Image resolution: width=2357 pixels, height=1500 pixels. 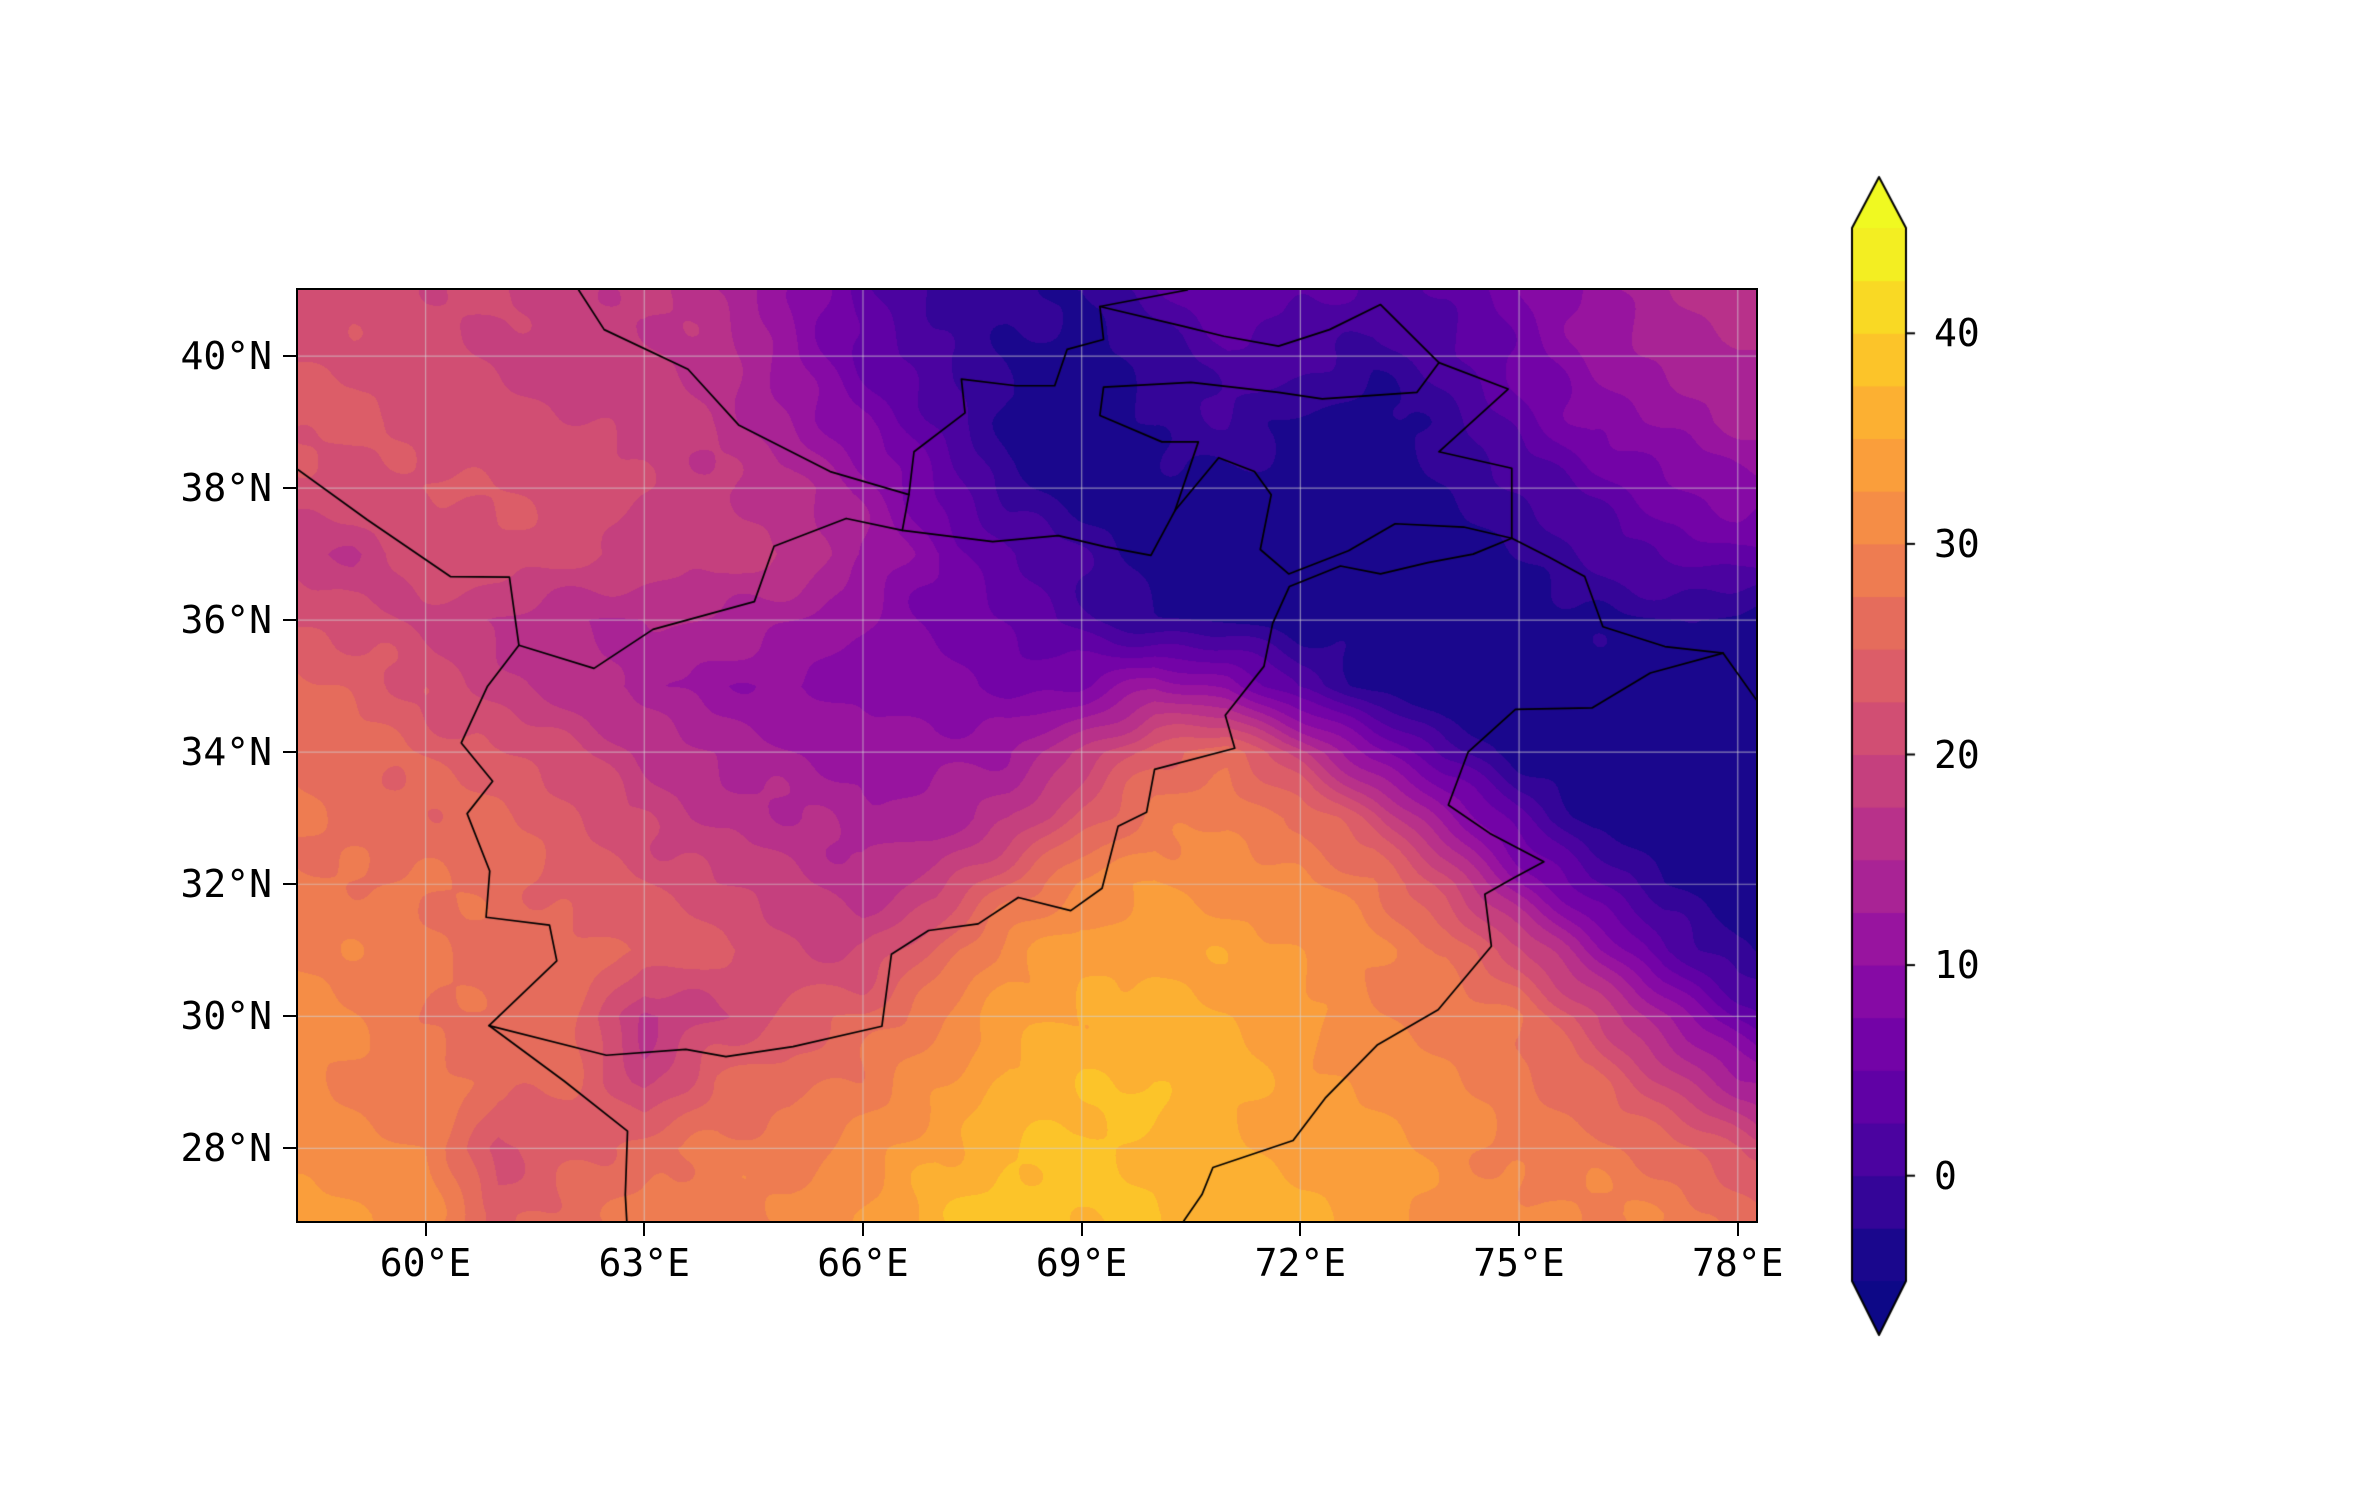 What do you see at coordinates (226, 884) in the screenshot?
I see `y-tick-label: 32°N` at bounding box center [226, 884].